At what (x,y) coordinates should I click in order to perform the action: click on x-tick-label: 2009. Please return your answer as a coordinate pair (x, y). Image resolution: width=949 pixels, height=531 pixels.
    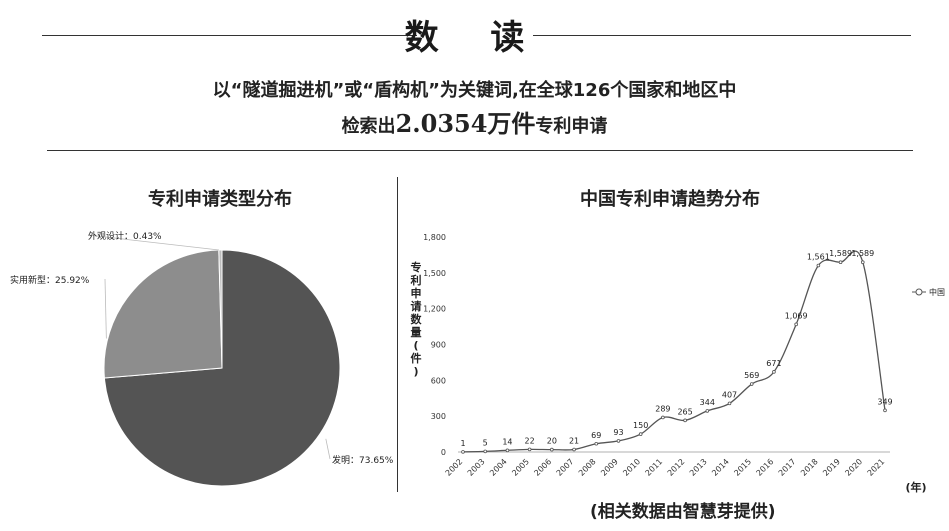
    Looking at the image, I should click on (609, 467).